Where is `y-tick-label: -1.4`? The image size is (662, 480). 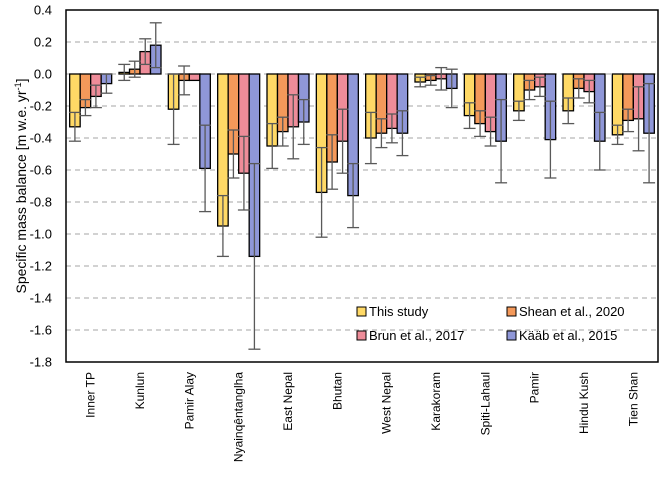
y-tick-label: -1.4 is located at coordinates (41, 298).